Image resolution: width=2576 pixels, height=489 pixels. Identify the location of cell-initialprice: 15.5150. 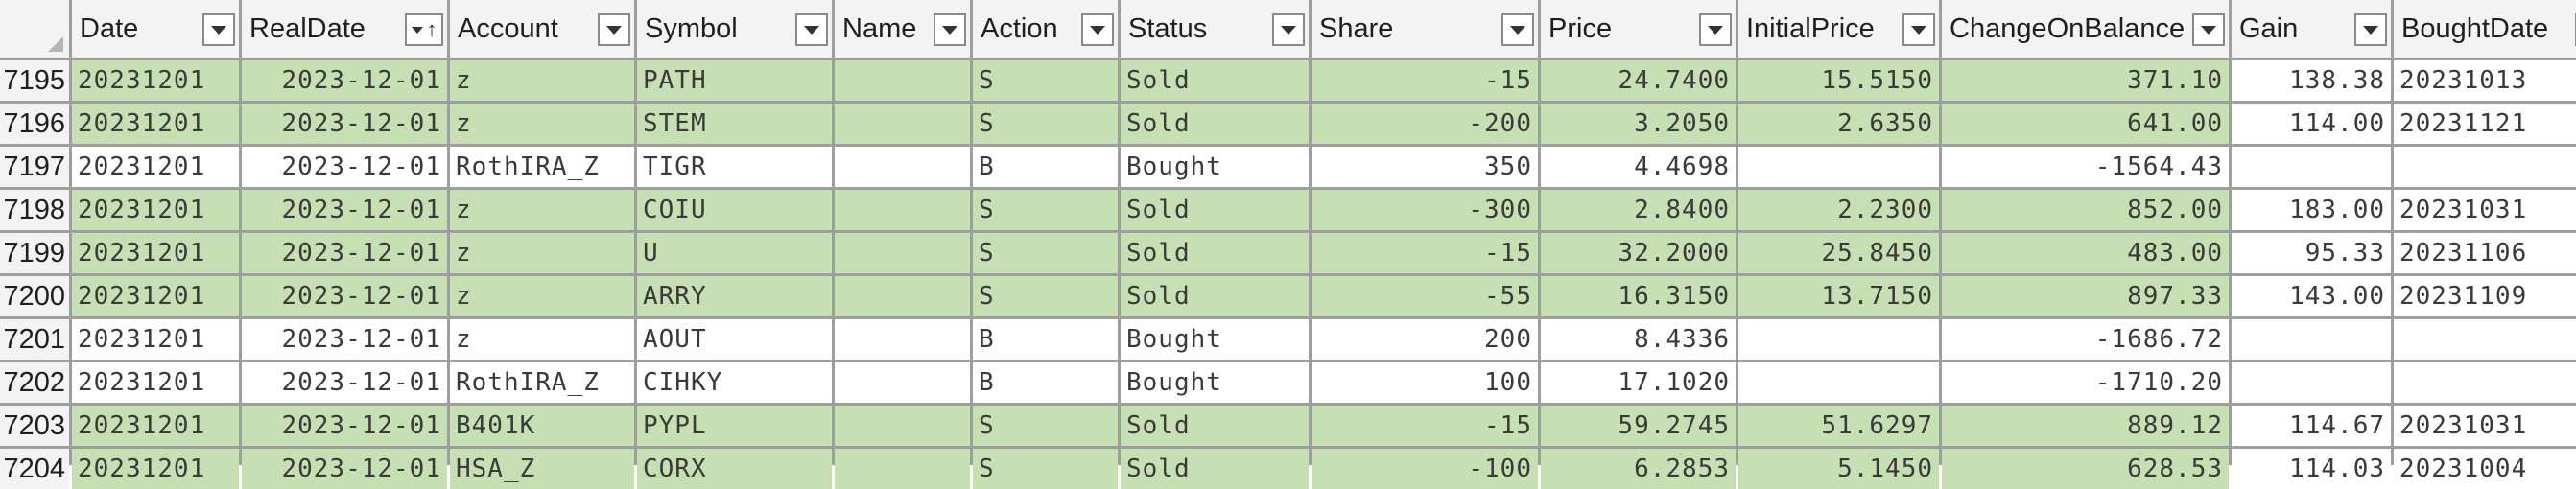
(1839, 80).